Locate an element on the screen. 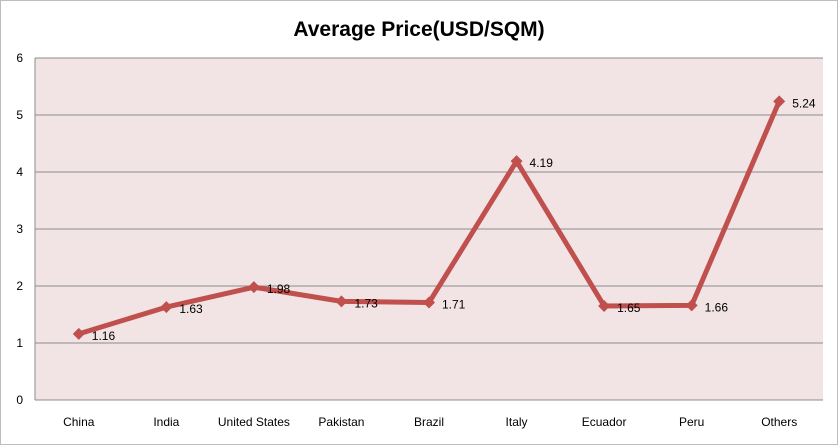  x-tick-label: Peru is located at coordinates (691, 422).